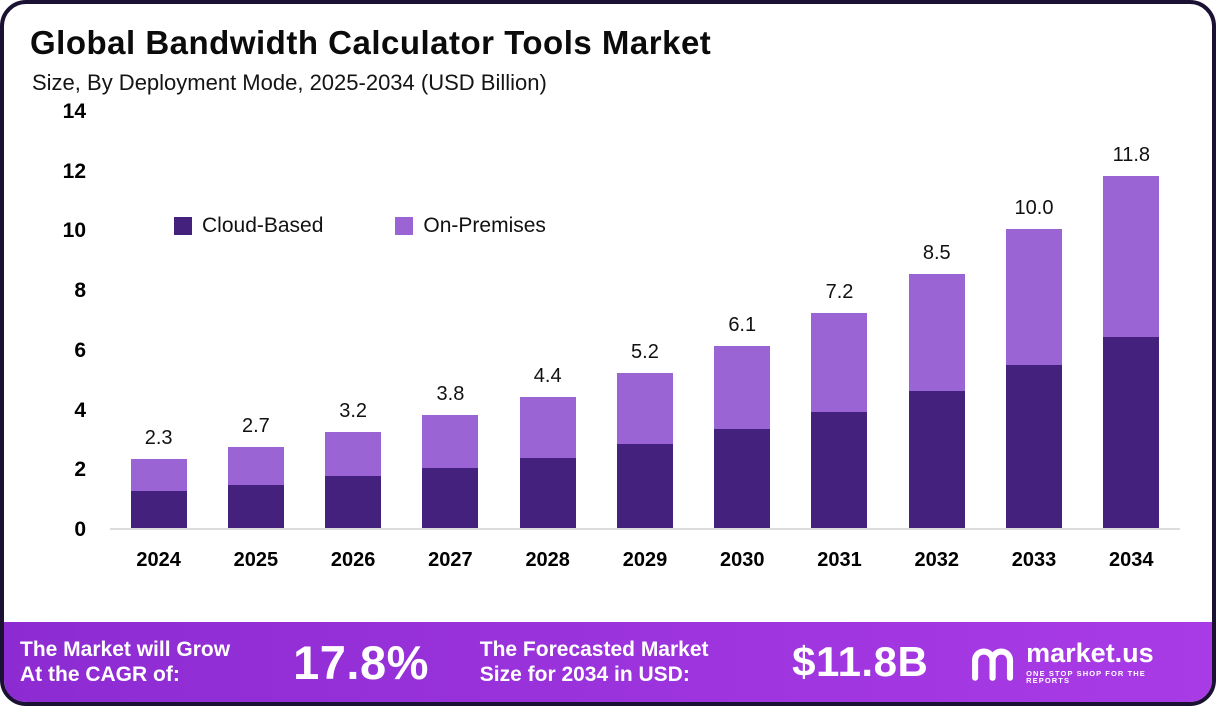 The height and width of the screenshot is (706, 1216). Describe the element at coordinates (125, 649) in the screenshot. I see `cagr-label-line1: The Market will Grow` at that location.